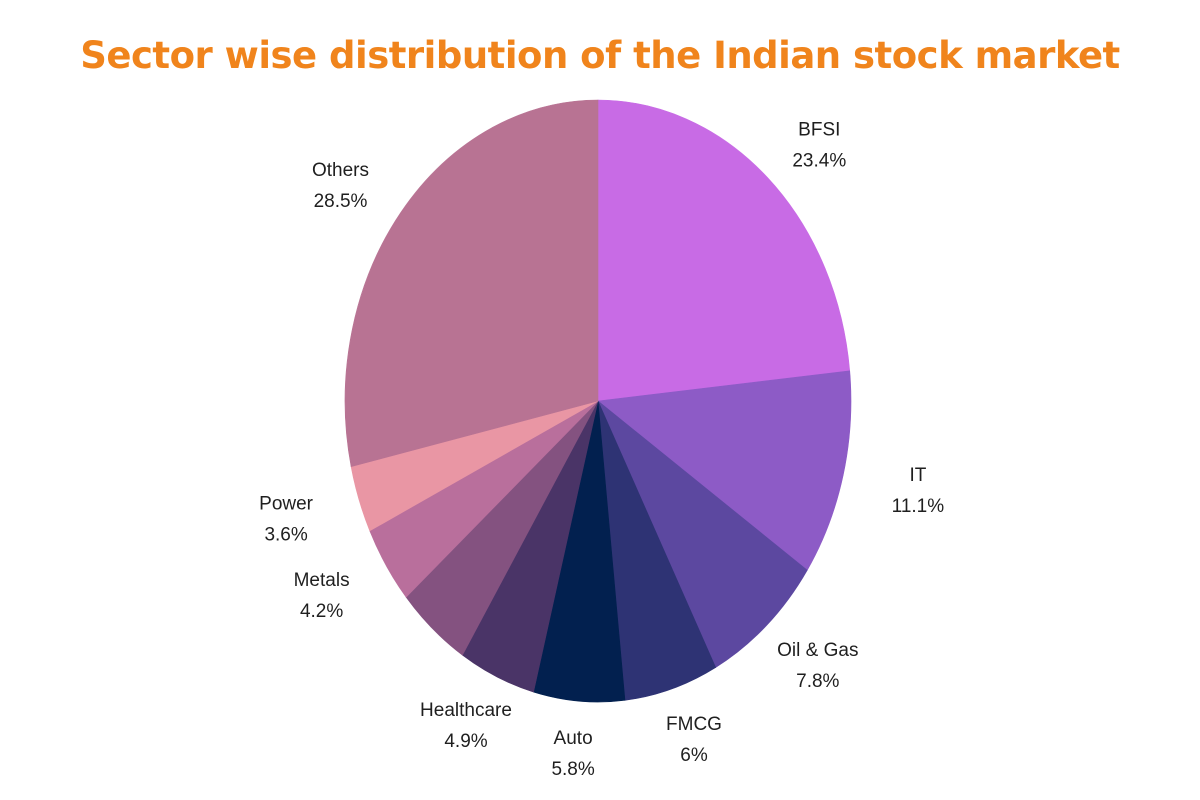  Describe the element at coordinates (286, 503) in the screenshot. I see `slice-name-power: Power` at that location.